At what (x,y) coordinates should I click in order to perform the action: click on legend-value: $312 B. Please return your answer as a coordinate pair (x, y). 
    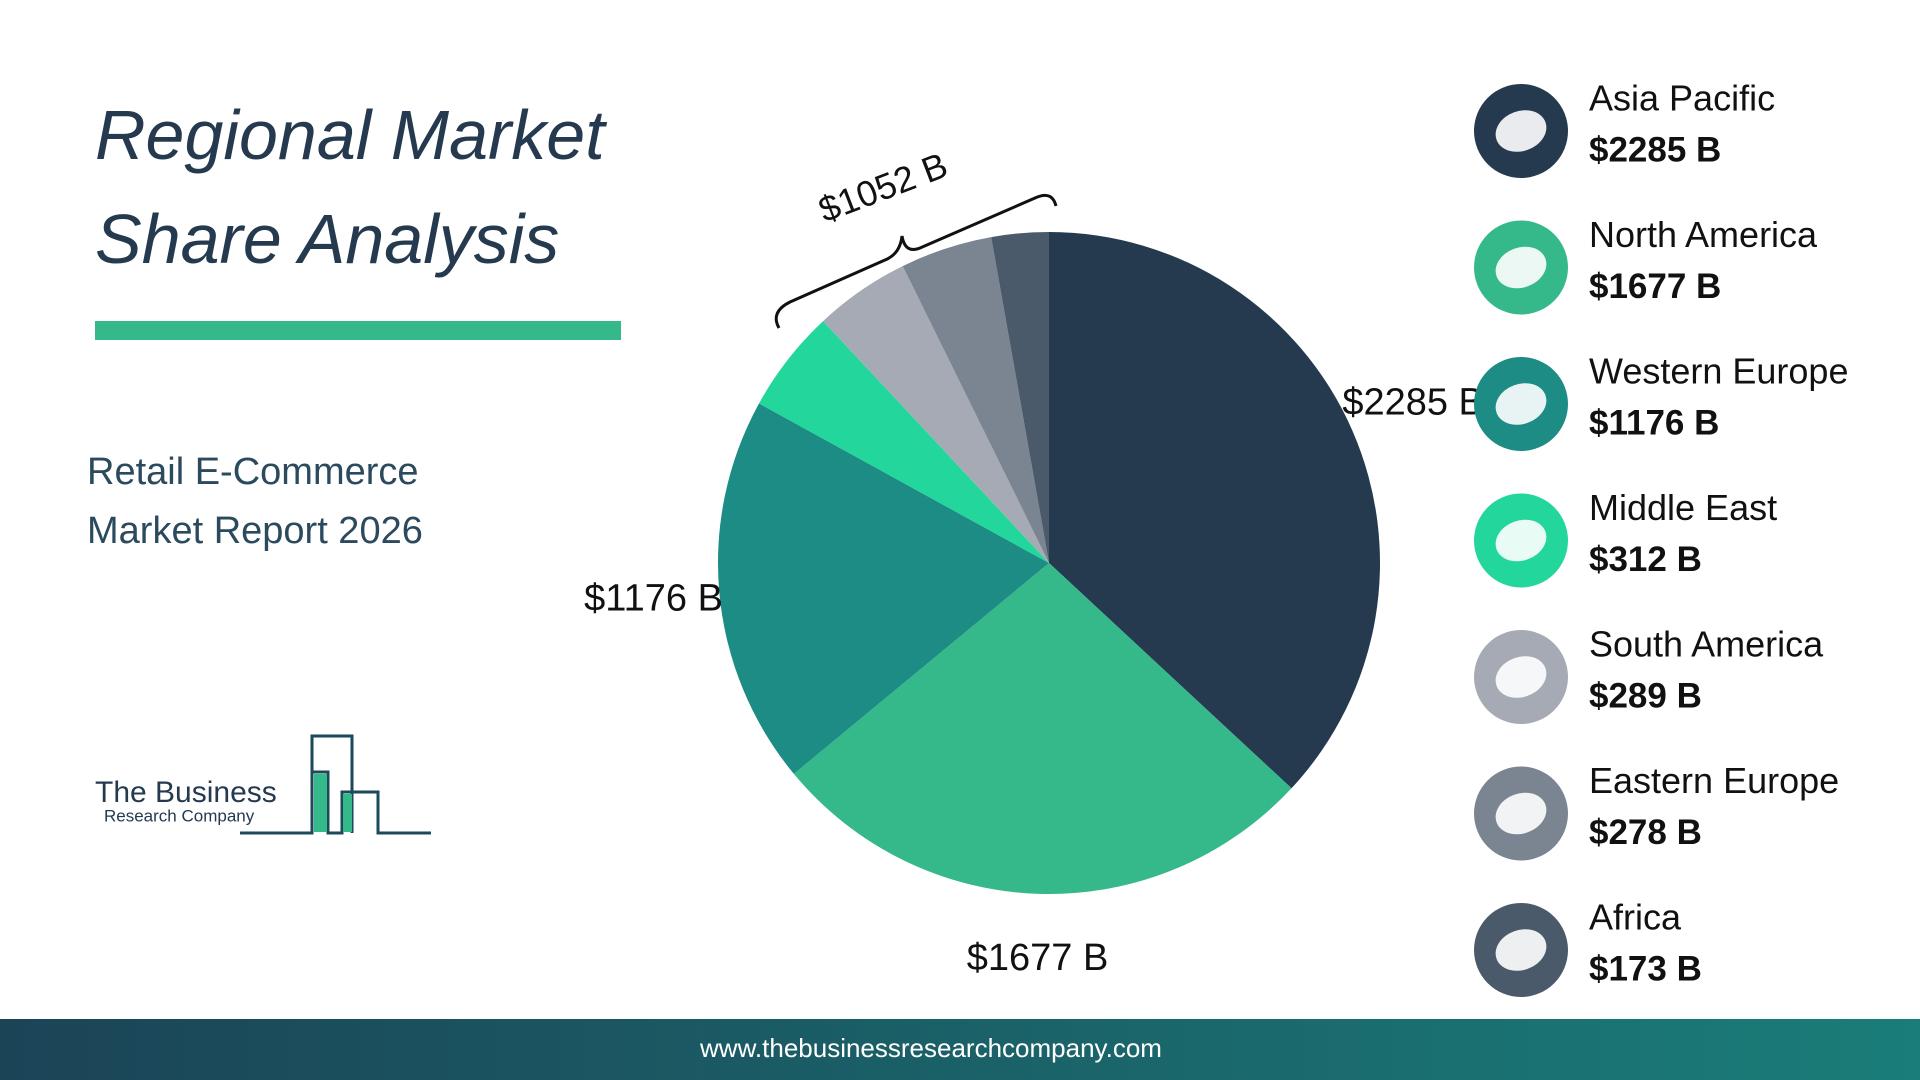
    Looking at the image, I should click on (1645, 559).